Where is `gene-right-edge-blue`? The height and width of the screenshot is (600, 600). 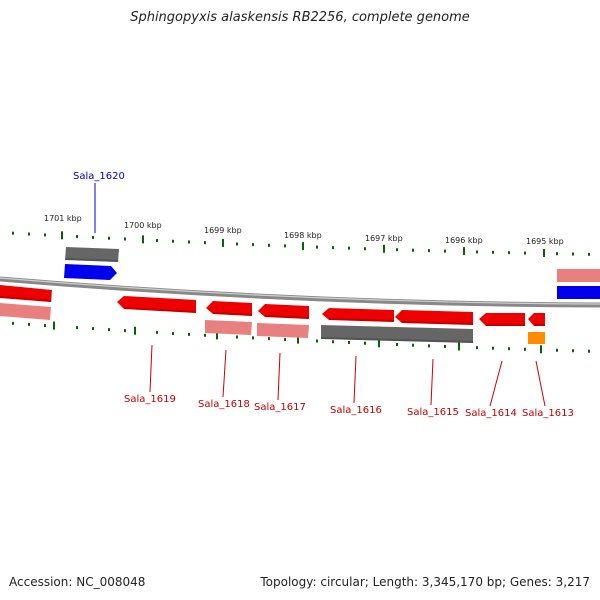
gene-right-edge-blue is located at coordinates (578, 292).